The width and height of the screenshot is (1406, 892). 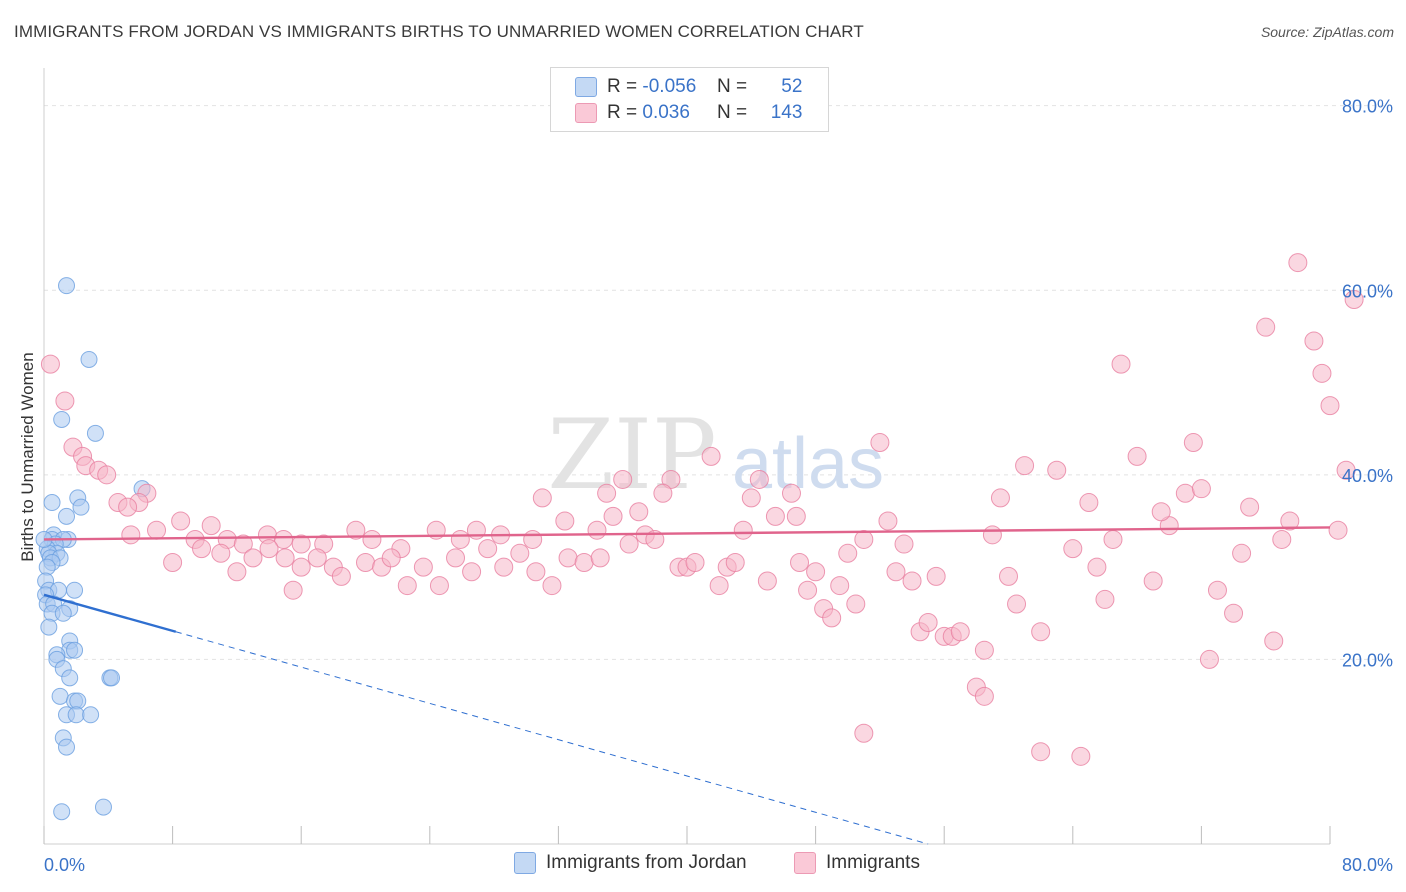 I want to click on legend-swatch-jordan, so click(x=586, y=87).